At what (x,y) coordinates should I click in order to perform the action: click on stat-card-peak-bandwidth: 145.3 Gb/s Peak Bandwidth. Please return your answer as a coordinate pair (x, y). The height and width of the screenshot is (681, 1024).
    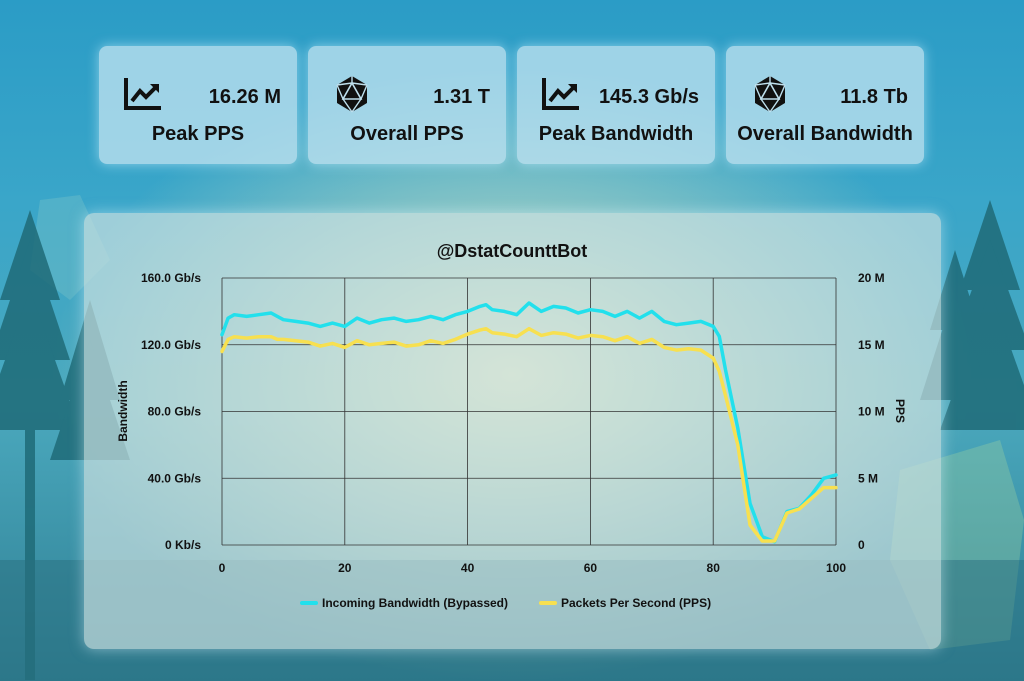
    Looking at the image, I should click on (616, 105).